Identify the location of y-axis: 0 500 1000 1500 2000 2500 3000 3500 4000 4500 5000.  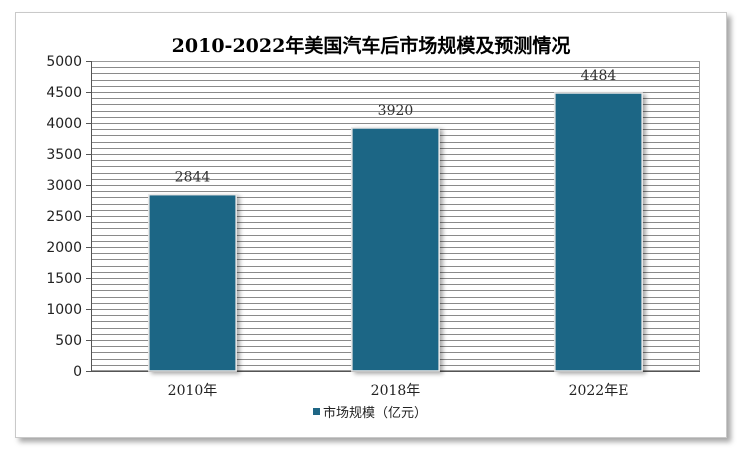
(69, 217).